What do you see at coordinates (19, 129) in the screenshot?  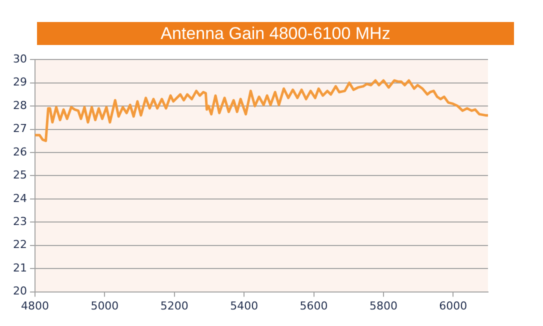 I see `y-tick-label: 27` at bounding box center [19, 129].